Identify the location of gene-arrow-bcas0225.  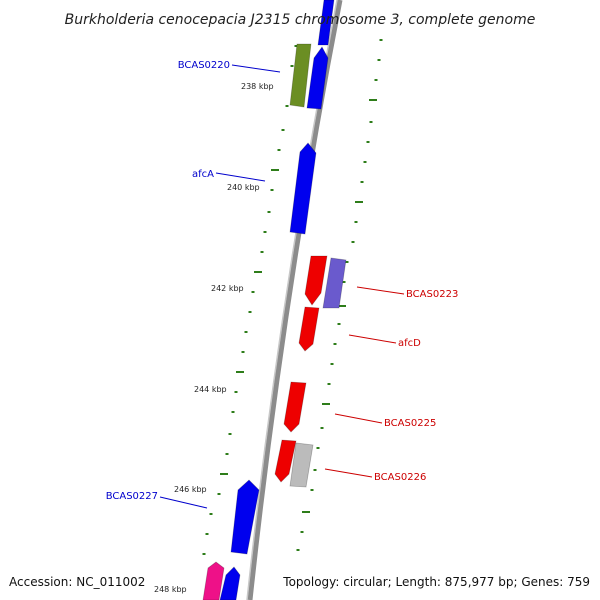
(295, 407).